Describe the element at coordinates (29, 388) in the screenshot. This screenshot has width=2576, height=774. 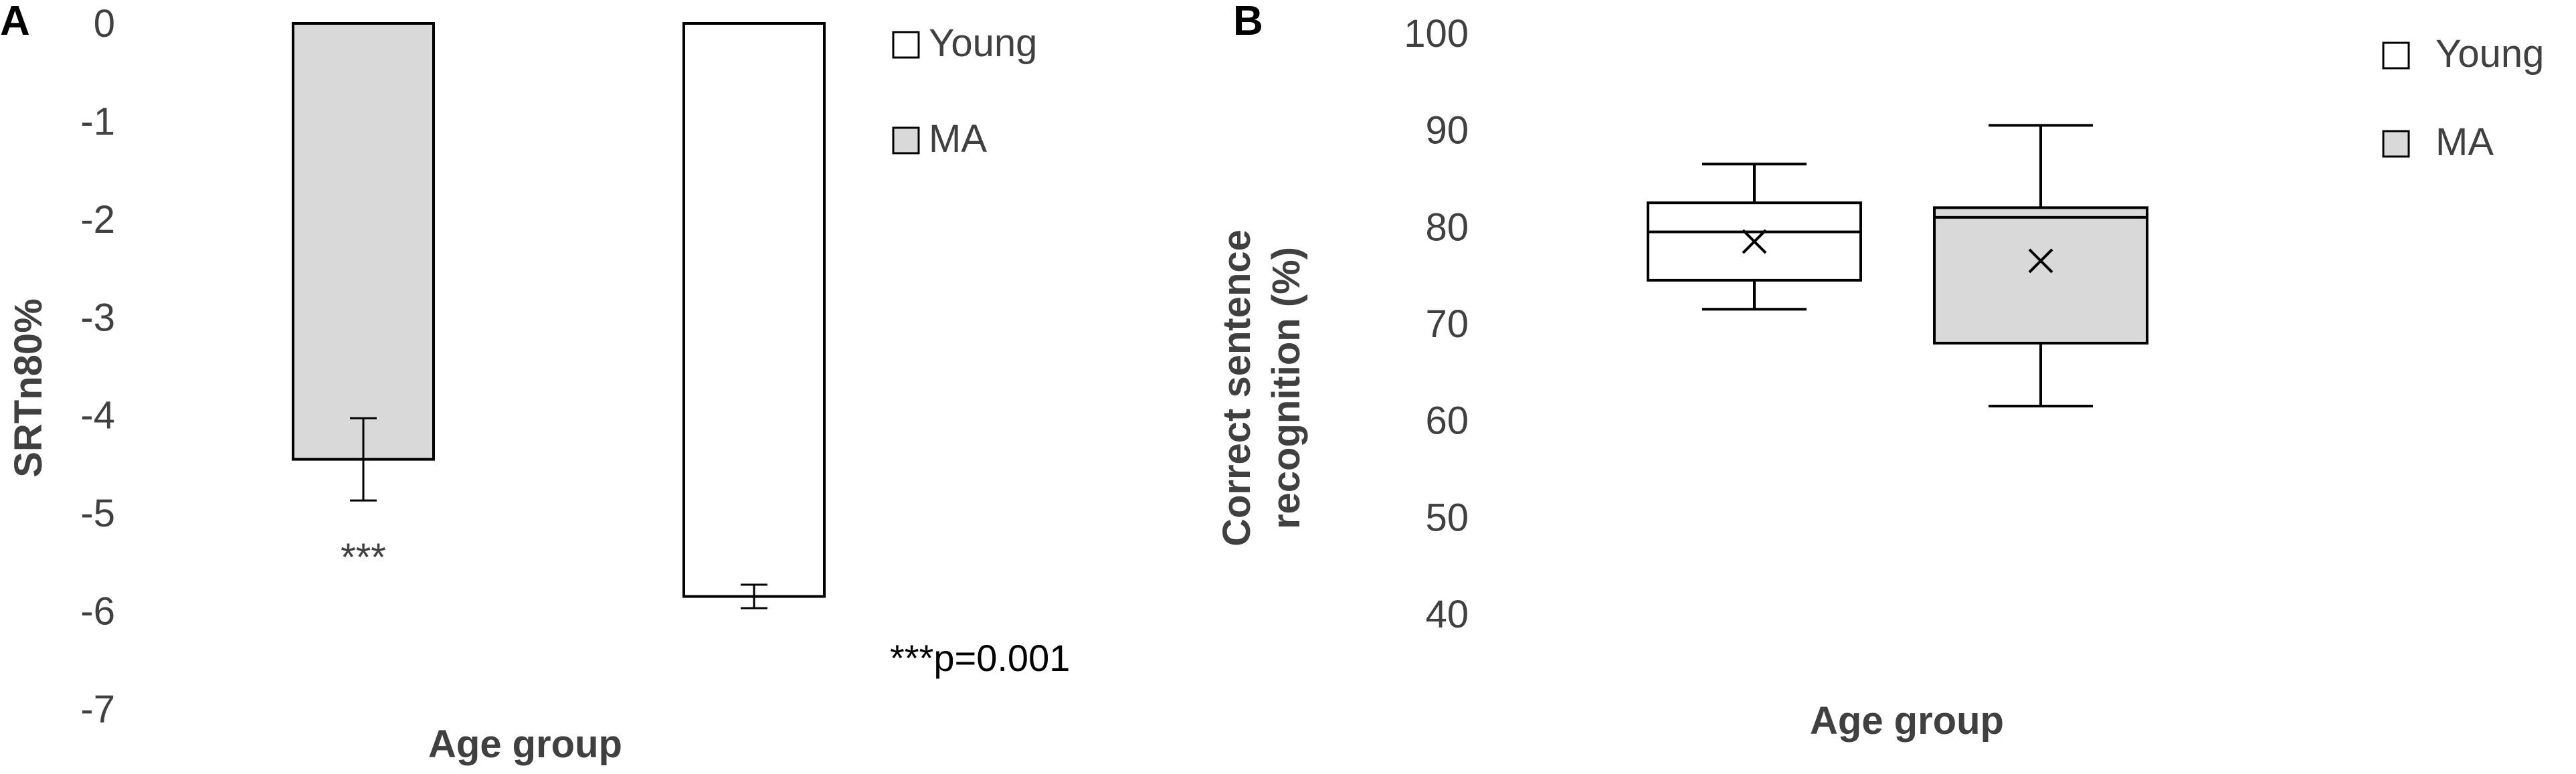
I see `panel-a-y-axis-title: SRTn80%` at that location.